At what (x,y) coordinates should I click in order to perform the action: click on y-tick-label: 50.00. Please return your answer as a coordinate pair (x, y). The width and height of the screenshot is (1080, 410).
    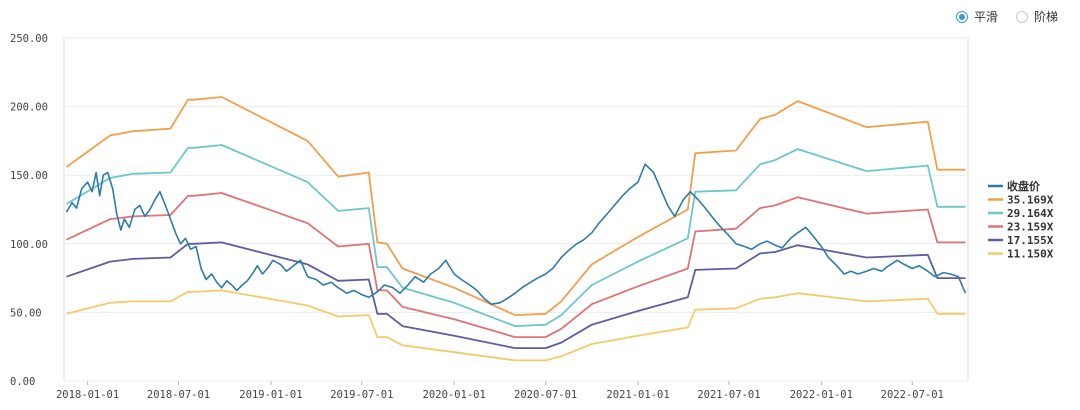
    Looking at the image, I should click on (26, 313).